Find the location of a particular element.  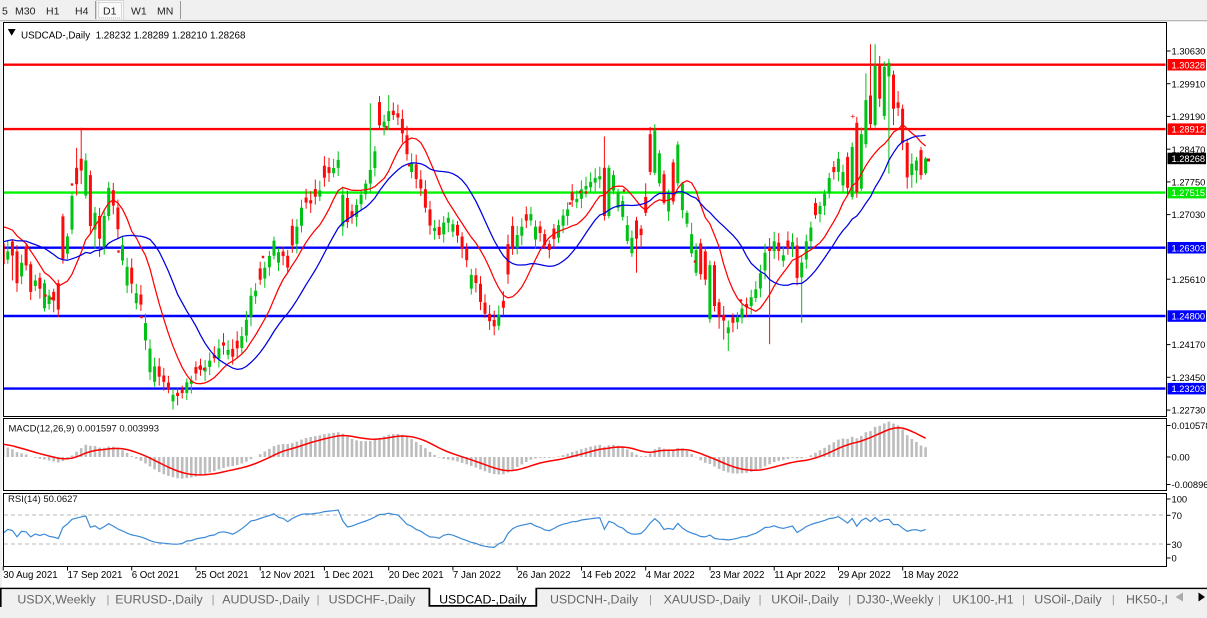

svg-text:MACD(12,26,9) 0.001597 0.00399: MACD(12,26,9) 0.001597 0.003993 is located at coordinates (84, 429).